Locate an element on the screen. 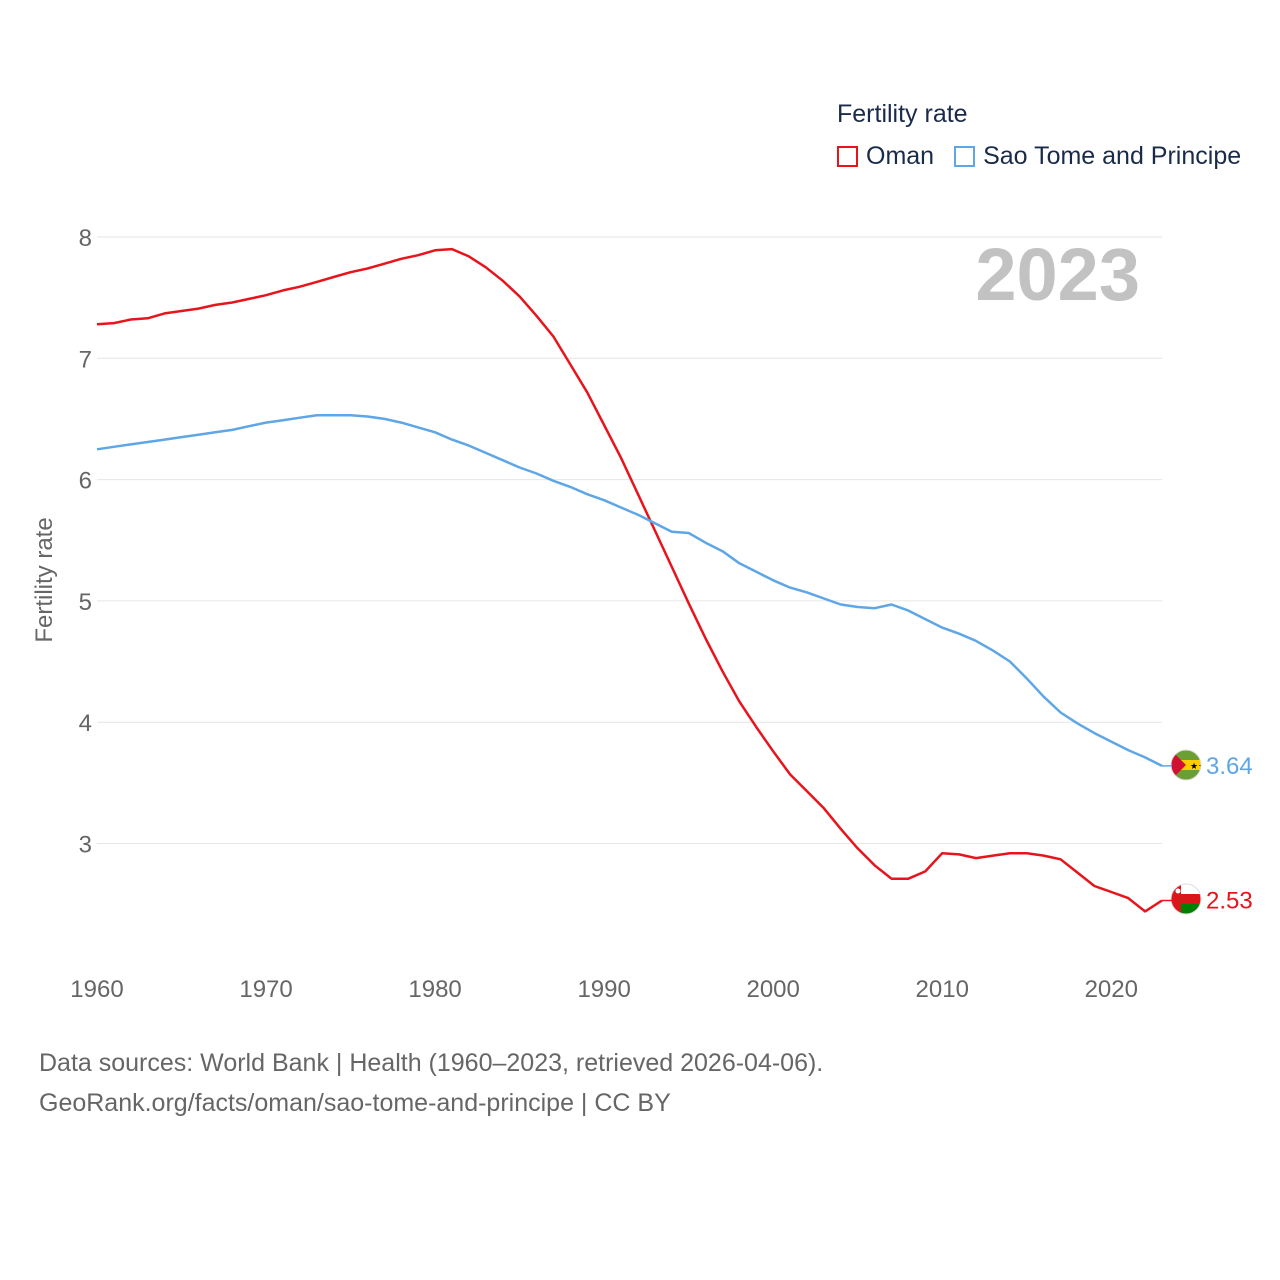 The image size is (1280, 1280). y-tick-label: 8 is located at coordinates (85, 238).